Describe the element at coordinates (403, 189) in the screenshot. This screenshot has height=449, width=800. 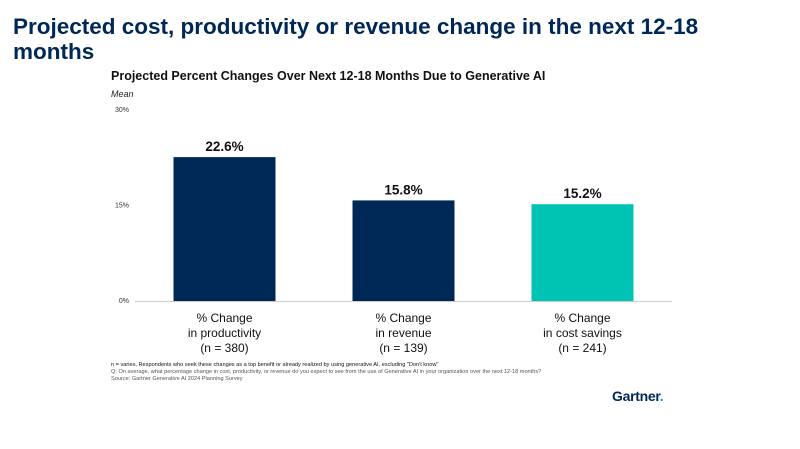
I see `data-label: 15.8%` at that location.